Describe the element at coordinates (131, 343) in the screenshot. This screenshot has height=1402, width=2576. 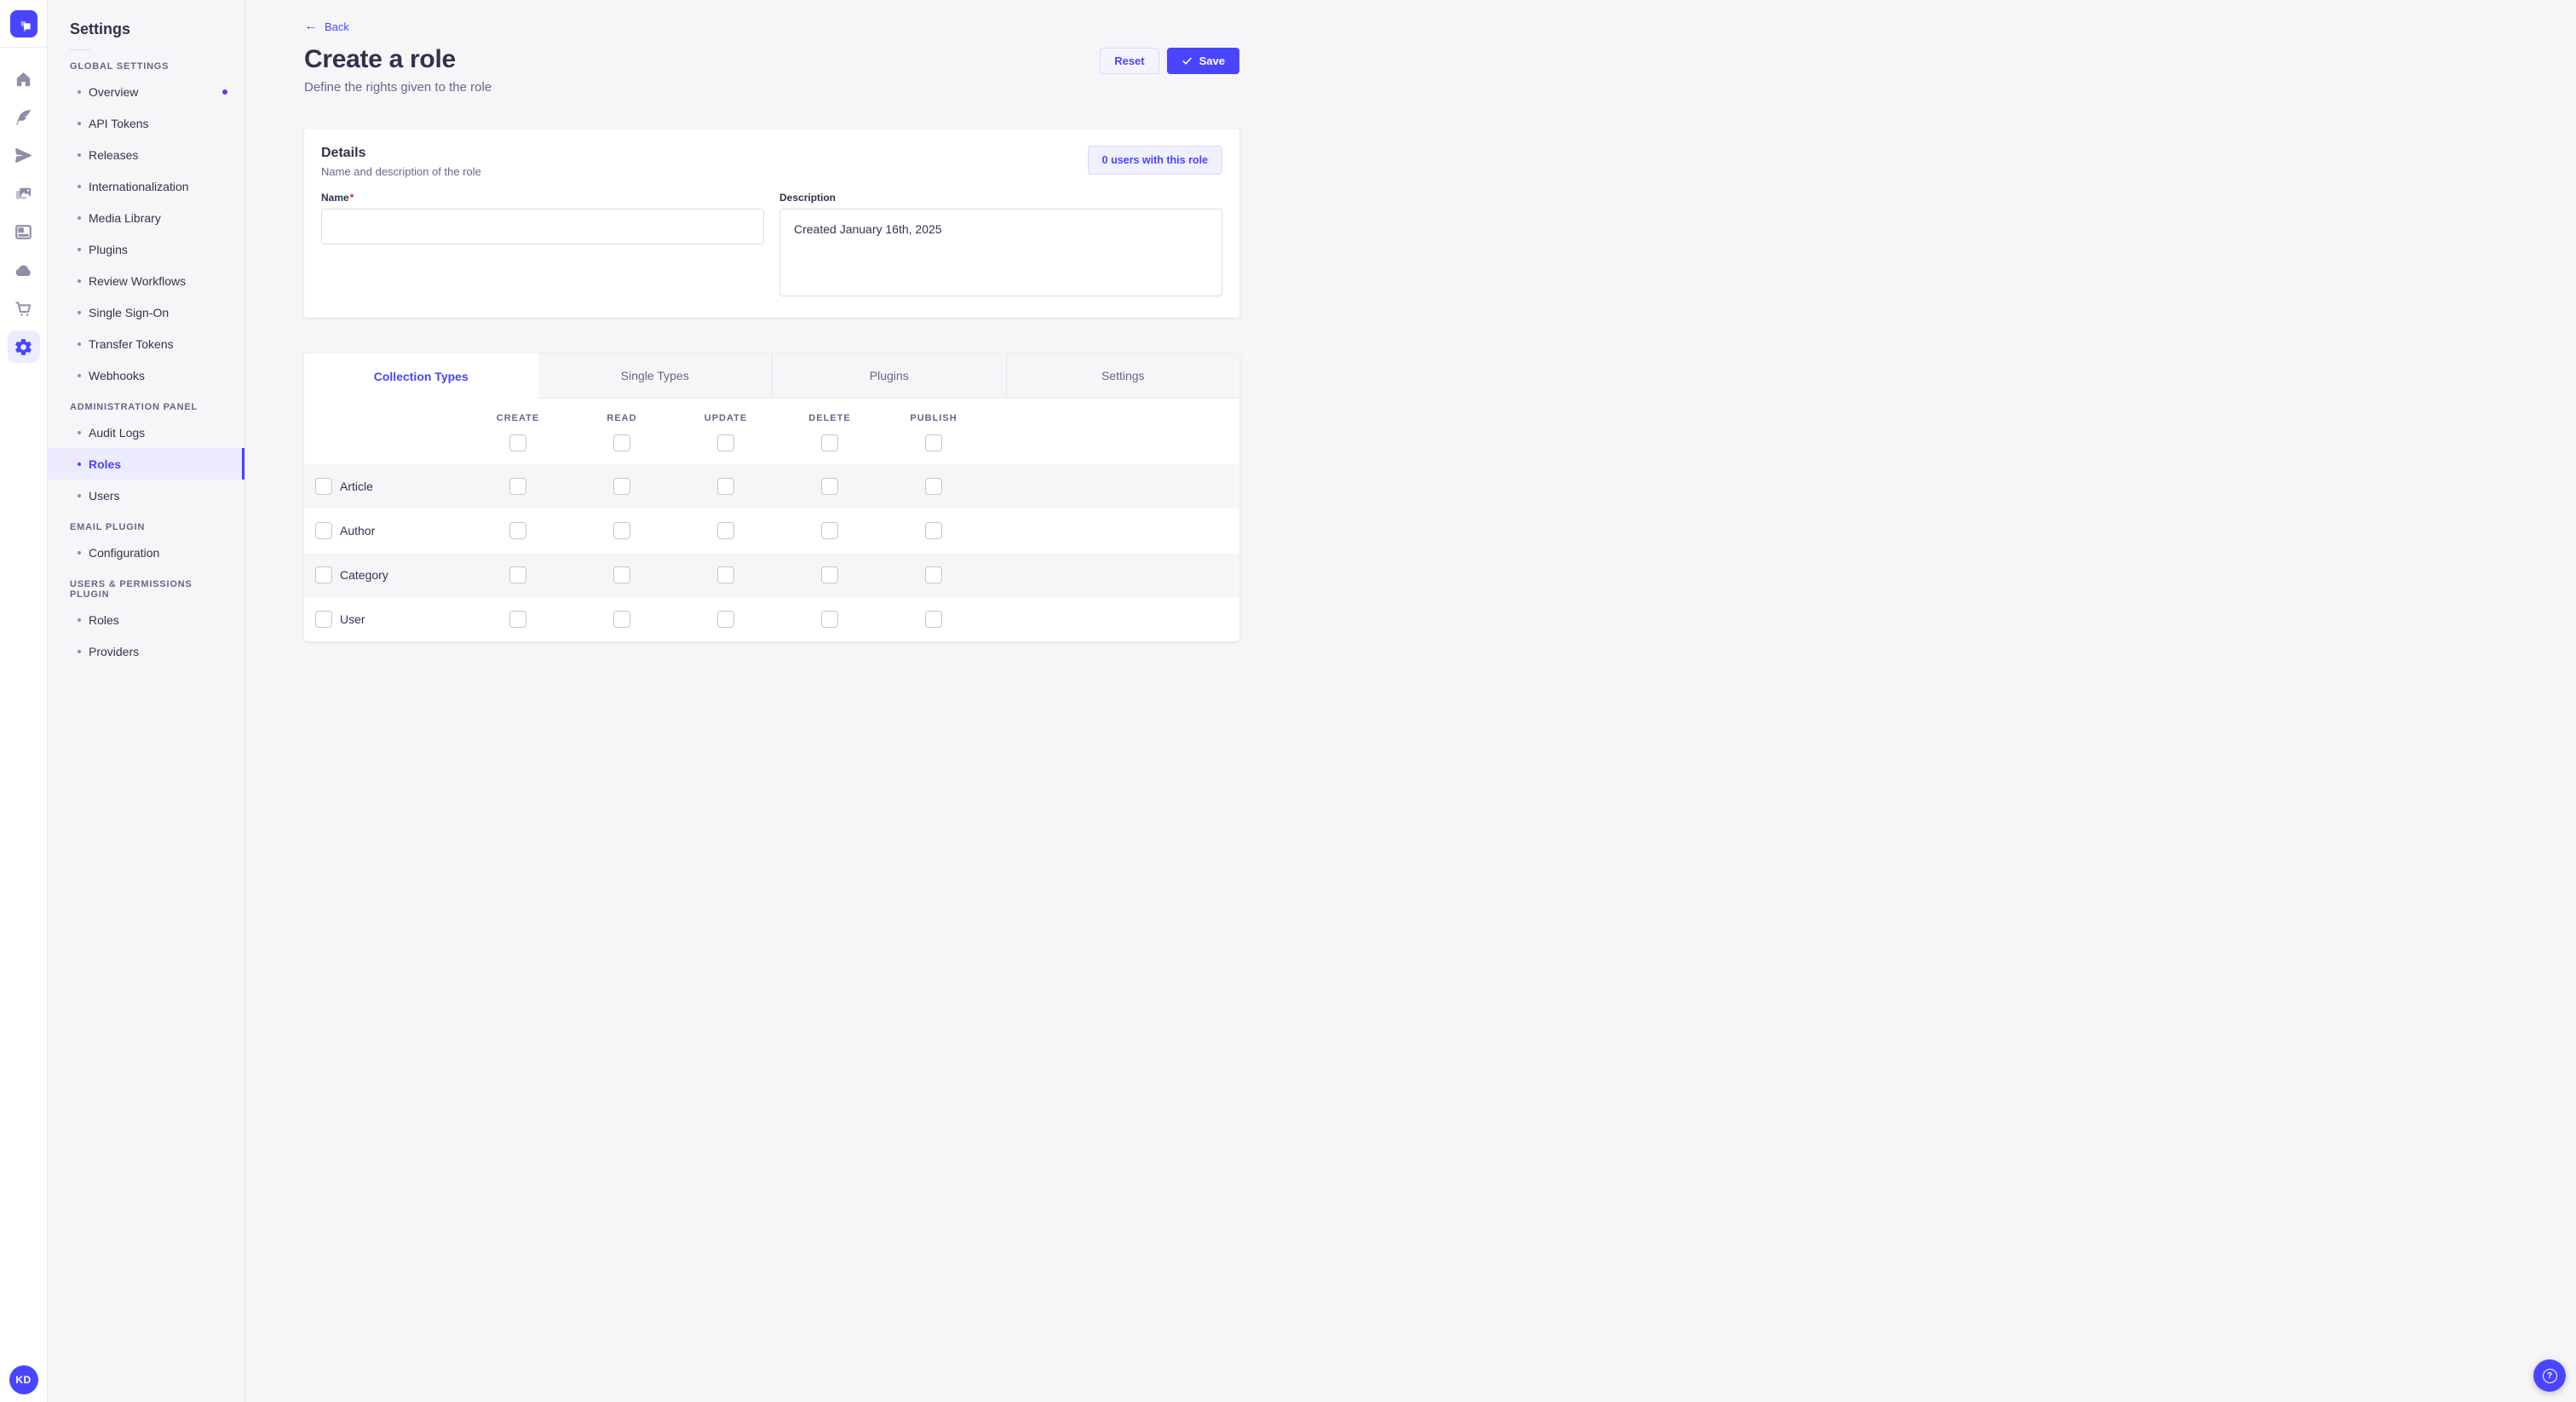
I see `sidebar-item-label: Transfer Tokens` at that location.